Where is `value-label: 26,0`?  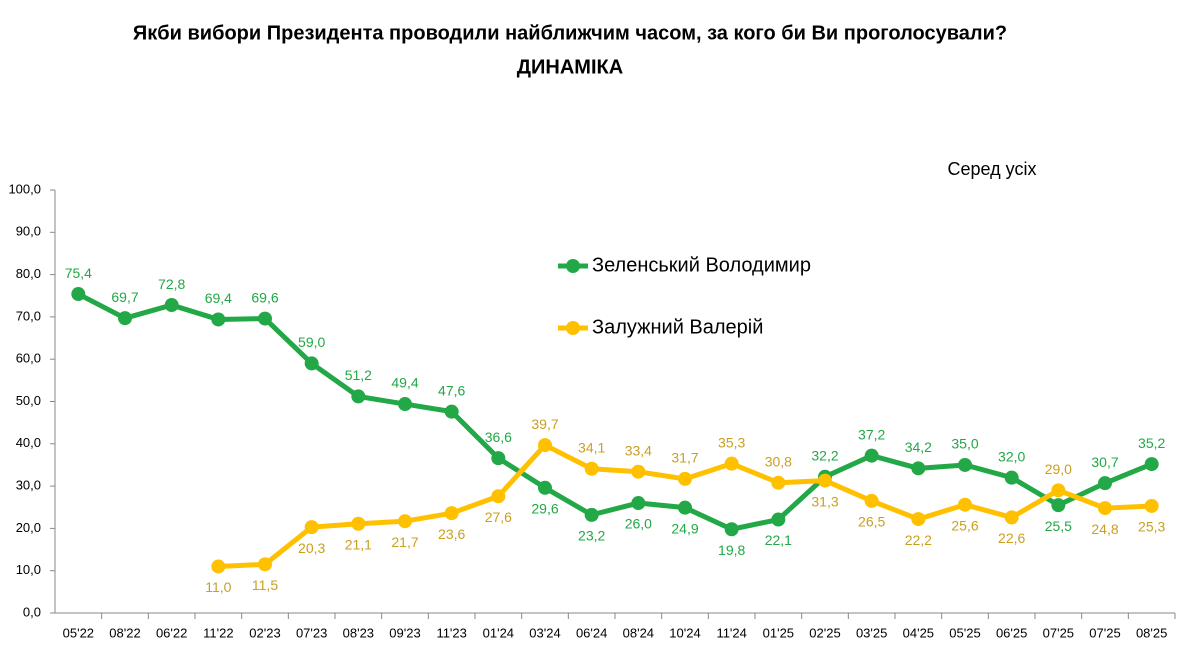
value-label: 26,0 is located at coordinates (638, 524).